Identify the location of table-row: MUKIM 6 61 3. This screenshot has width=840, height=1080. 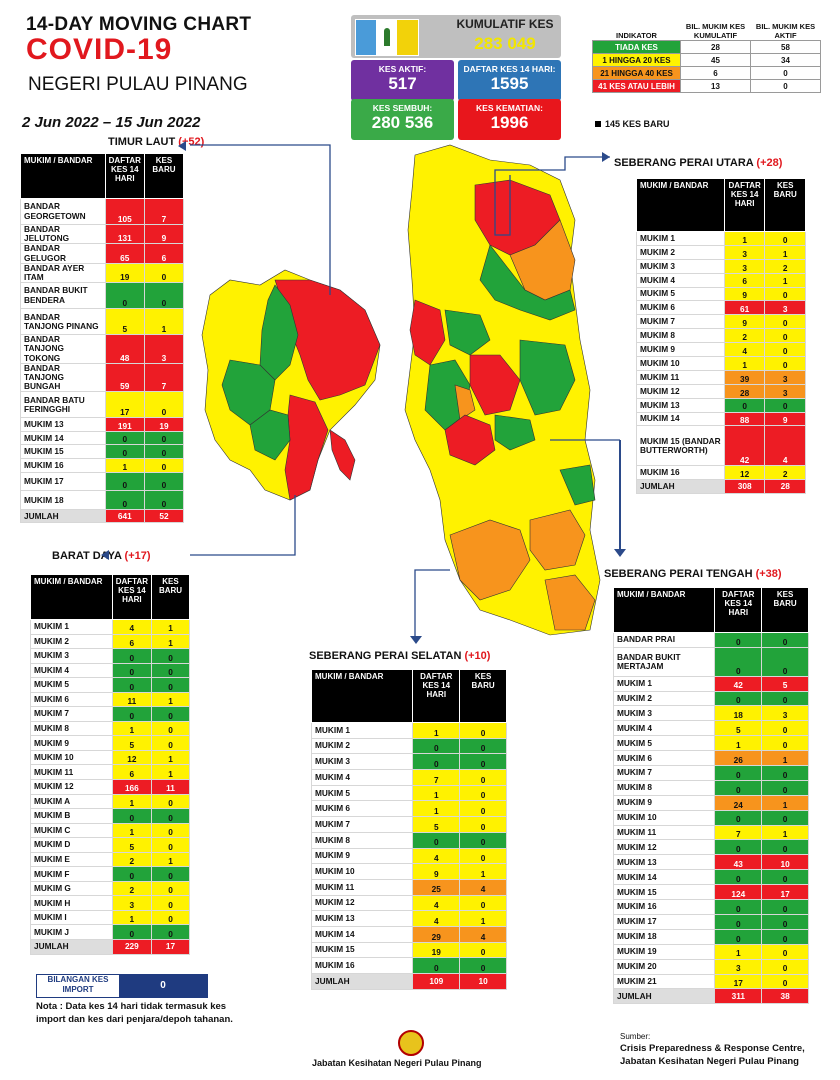
(721, 308).